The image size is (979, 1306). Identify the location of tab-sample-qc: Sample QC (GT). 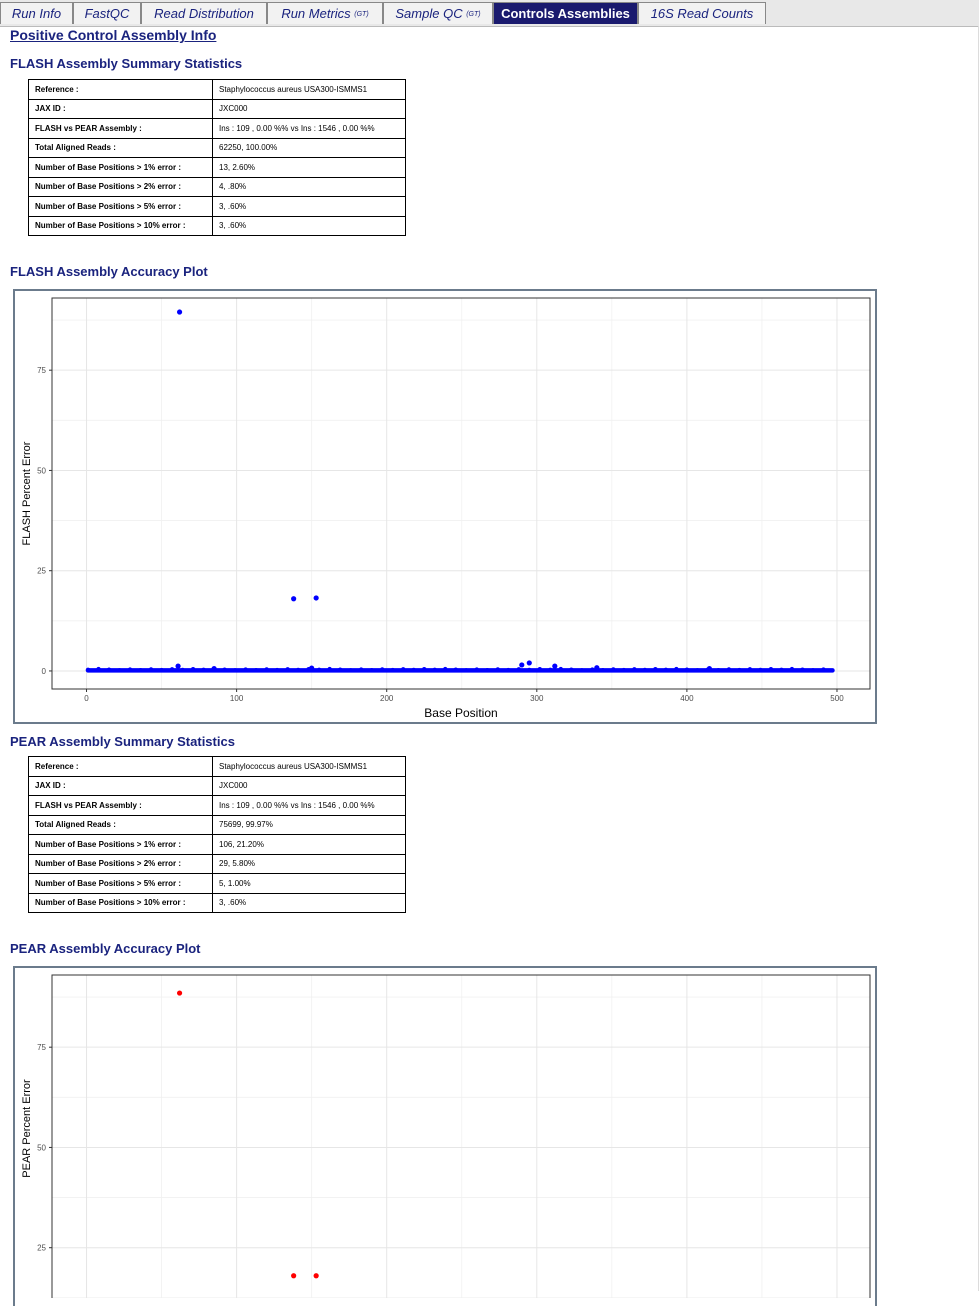
(438, 13).